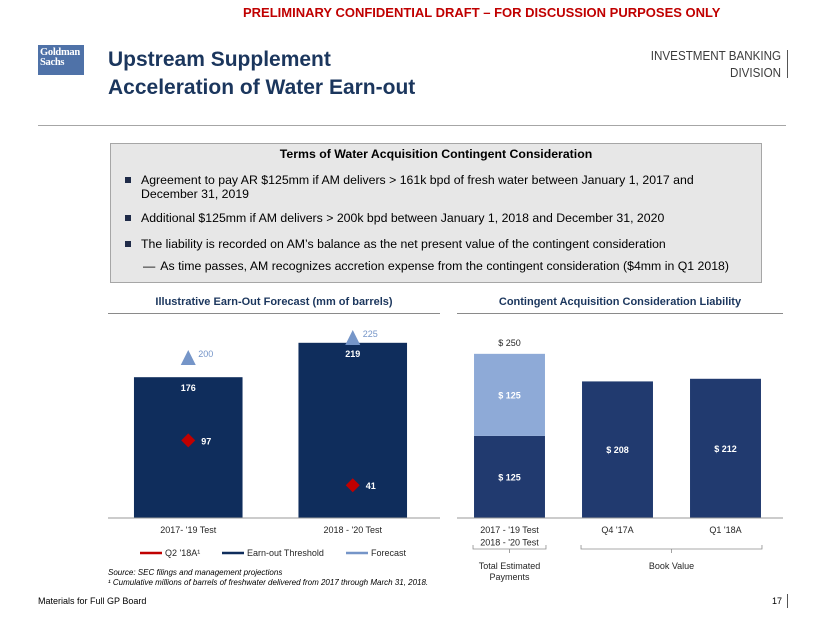  I want to click on page-title-line-2: Acceleration of Water Earn-out, so click(262, 87).